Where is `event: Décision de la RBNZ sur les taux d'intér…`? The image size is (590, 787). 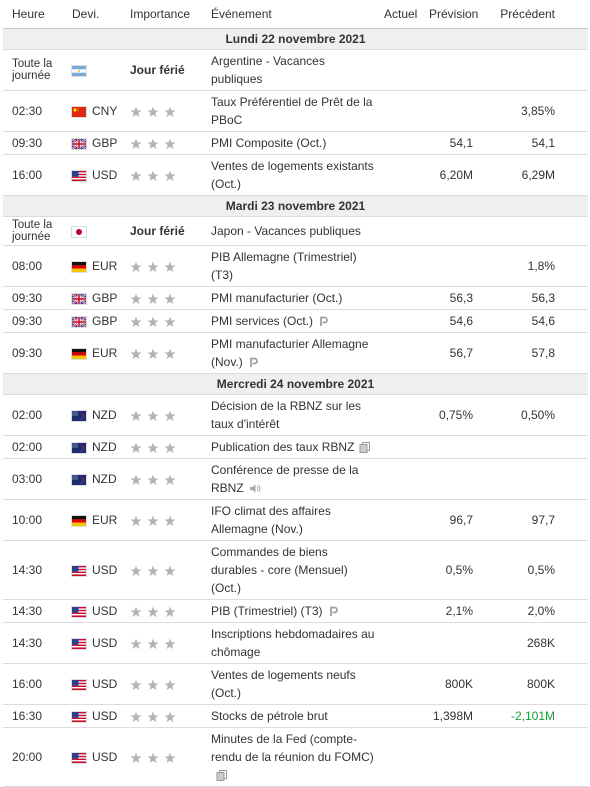
event: Décision de la RBNZ sur les taux d'intér… is located at coordinates (288, 415).